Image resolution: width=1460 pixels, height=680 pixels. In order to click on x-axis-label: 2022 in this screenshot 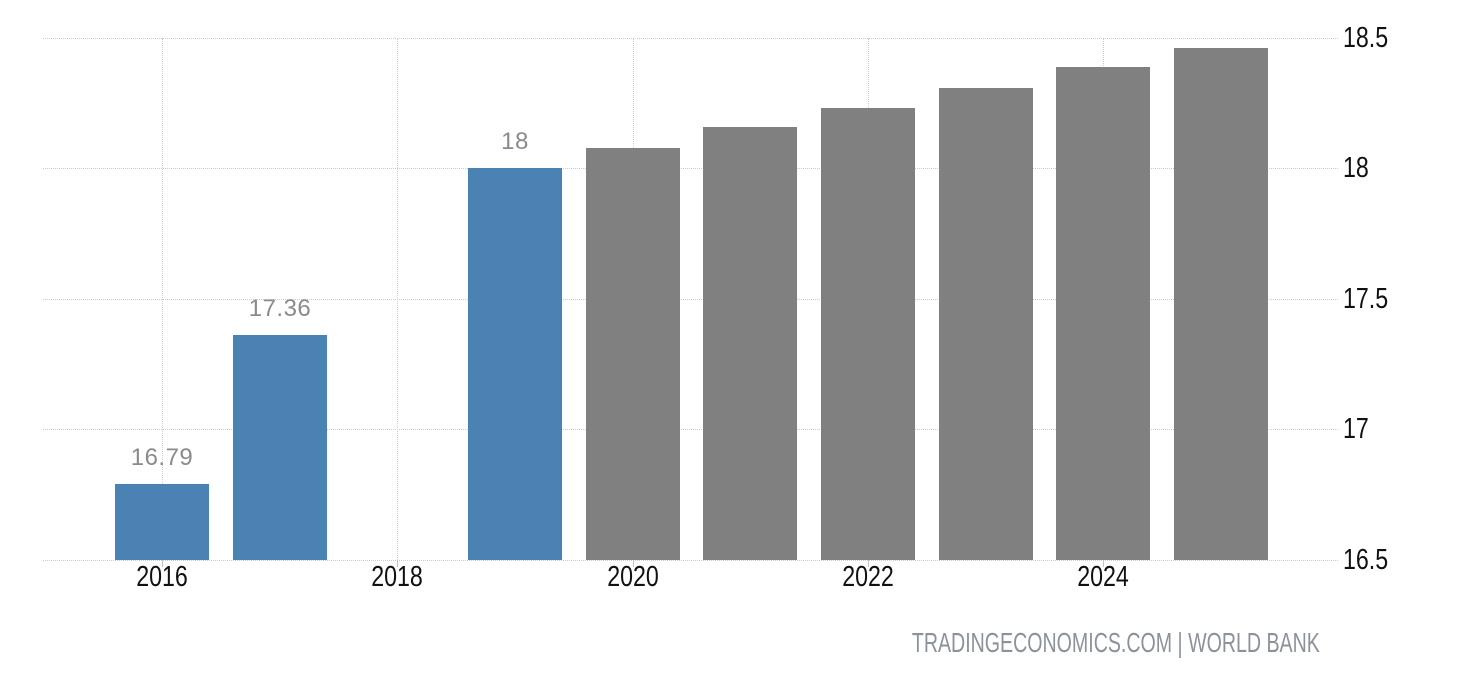, I will do `click(868, 577)`.